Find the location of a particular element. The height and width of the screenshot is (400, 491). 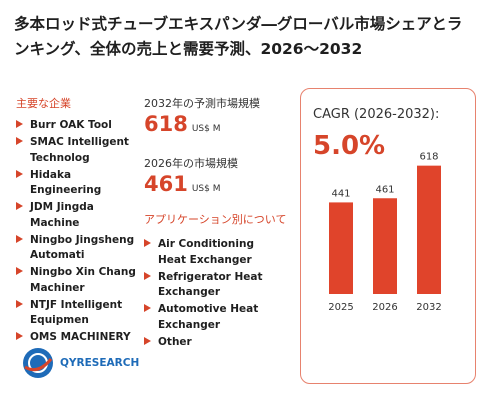

market-value: 461 US$ M is located at coordinates (182, 184).